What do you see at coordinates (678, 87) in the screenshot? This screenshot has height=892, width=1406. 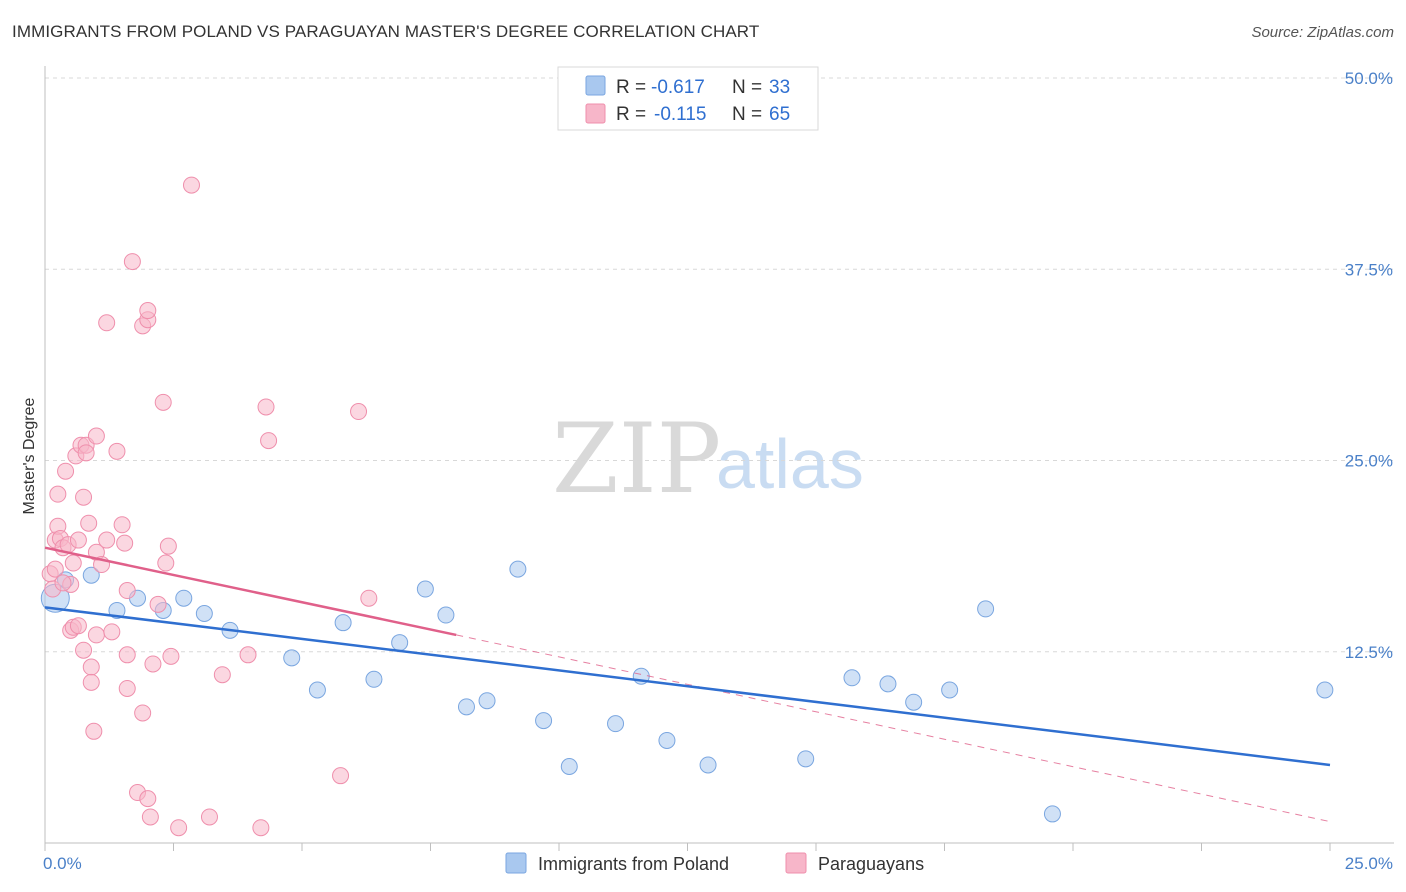 I see `legend-r-value-poland: -0.617` at bounding box center [678, 87].